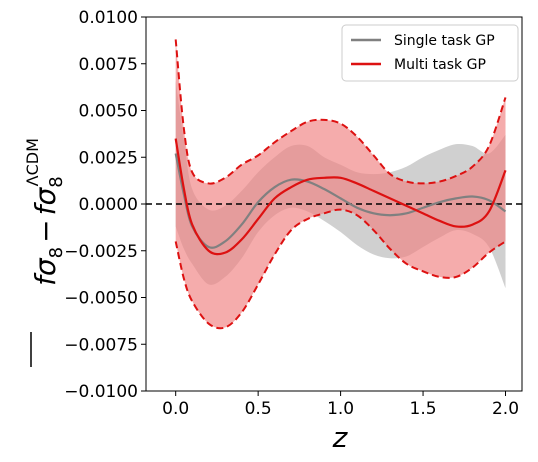 This screenshot has width=538, height=462. Describe the element at coordinates (101, 392) in the screenshot. I see `y-tick-label: −0.0100` at that location.